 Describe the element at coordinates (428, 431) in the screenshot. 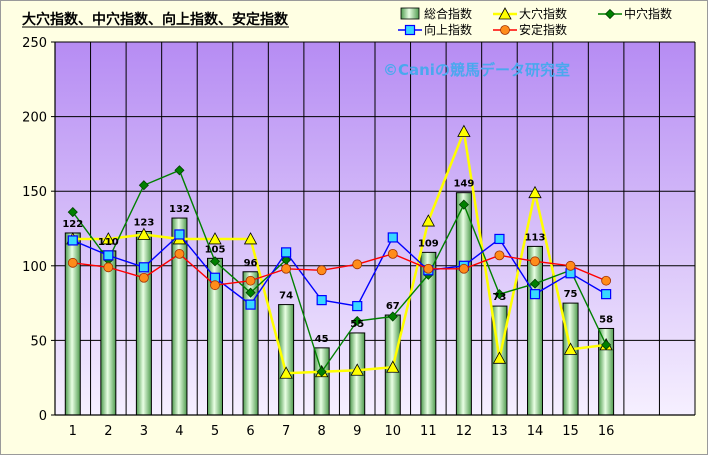

I see `x-tick-label: 11` at that location.